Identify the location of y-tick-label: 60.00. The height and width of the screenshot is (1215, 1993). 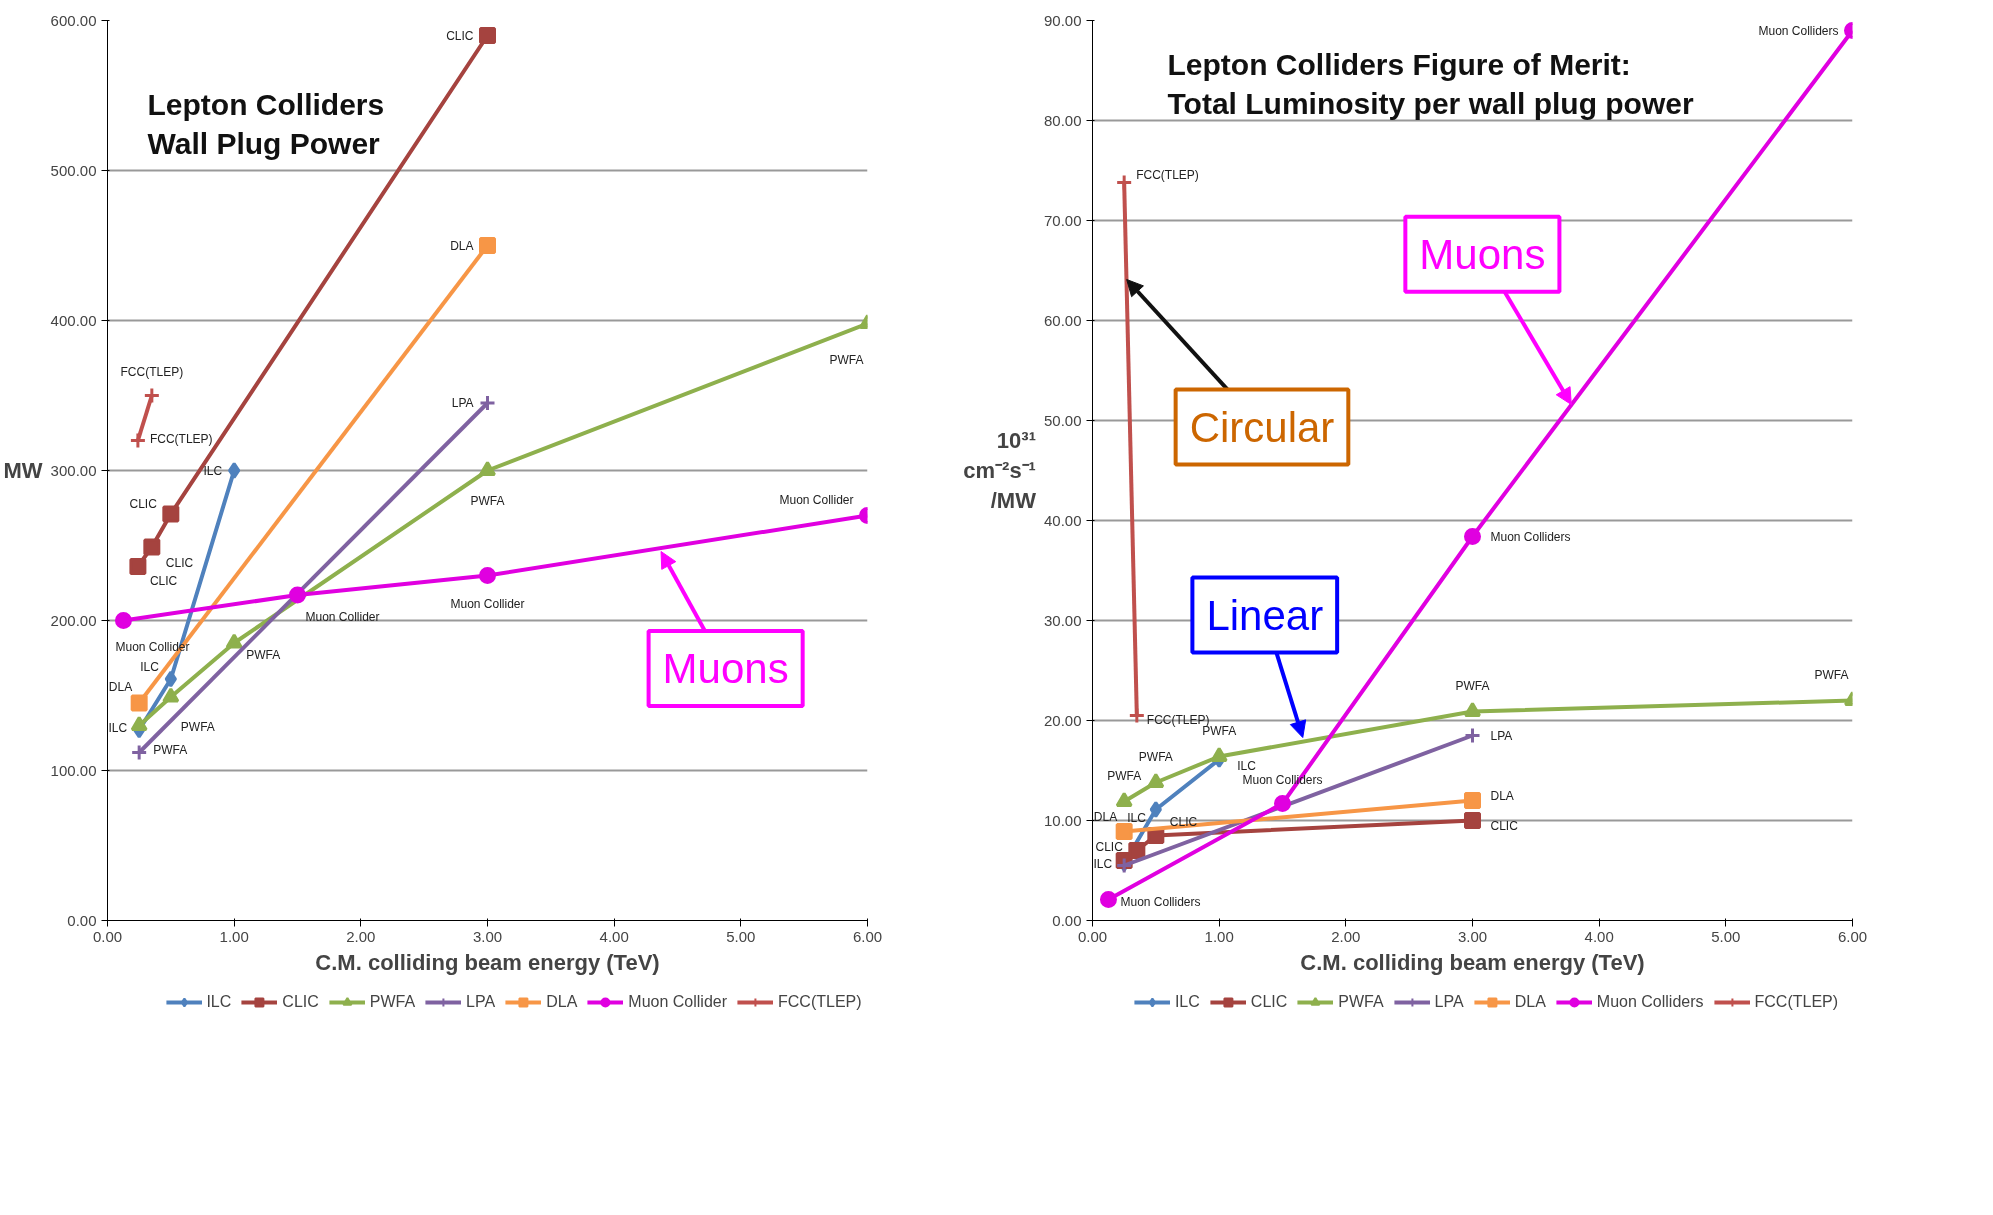
(1062, 320).